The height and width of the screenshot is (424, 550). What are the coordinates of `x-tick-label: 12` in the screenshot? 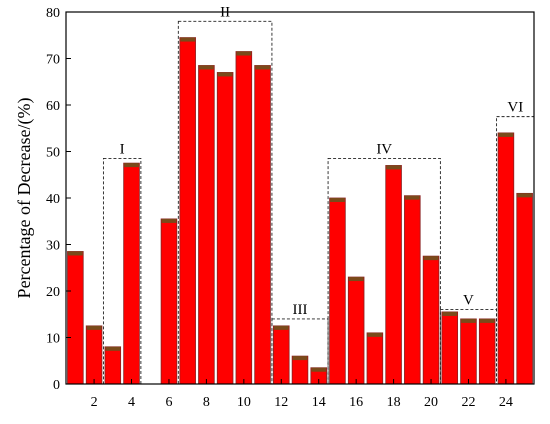 It's located at (281, 402).